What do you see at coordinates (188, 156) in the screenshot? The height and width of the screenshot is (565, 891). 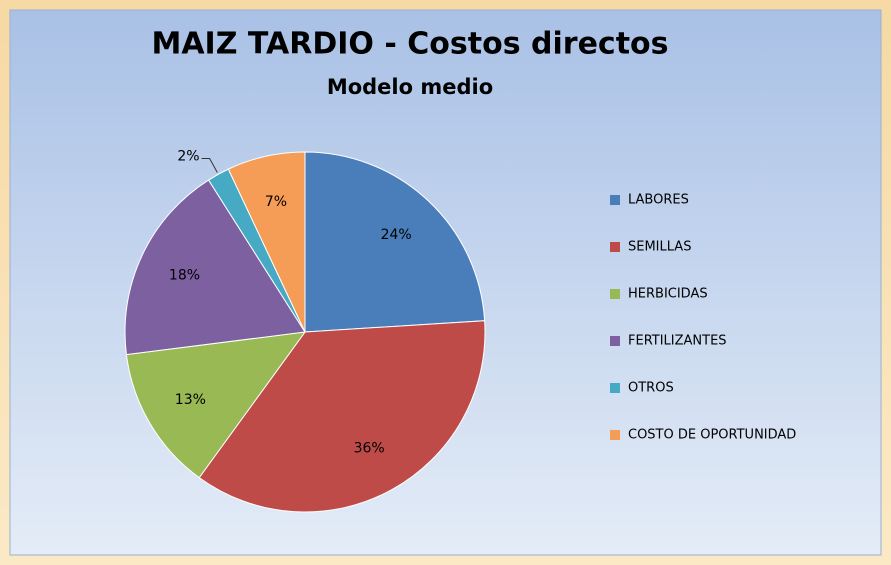 I see `data-label: 2%` at bounding box center [188, 156].